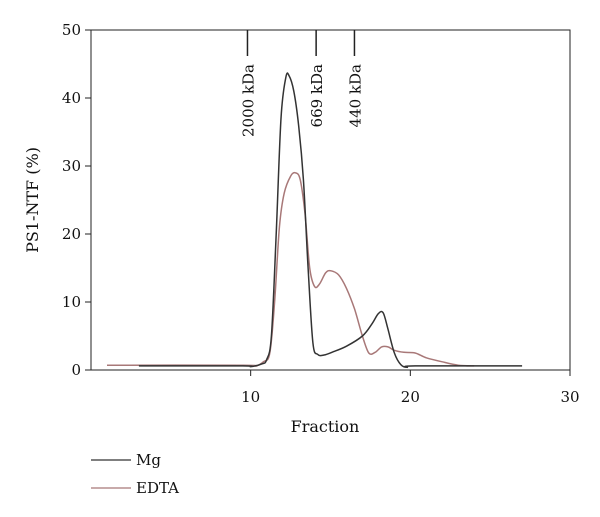 The height and width of the screenshot is (517, 600). Describe the element at coordinates (569, 397) in the screenshot. I see `x-tick-label: 30` at that location.